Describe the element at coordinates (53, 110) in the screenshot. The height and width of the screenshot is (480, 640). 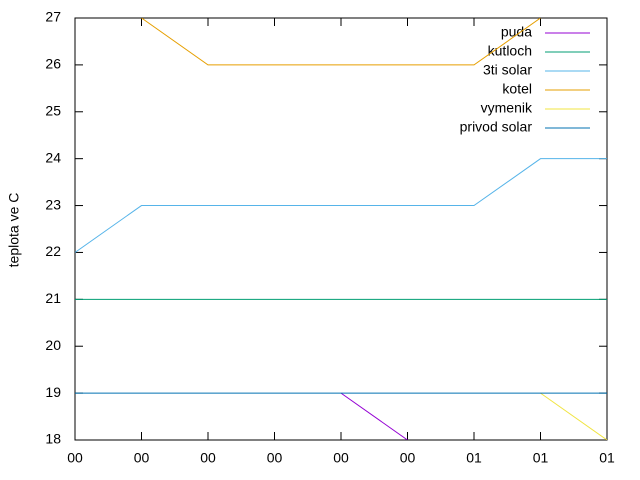
I see `y-tick-label: 25` at that location.